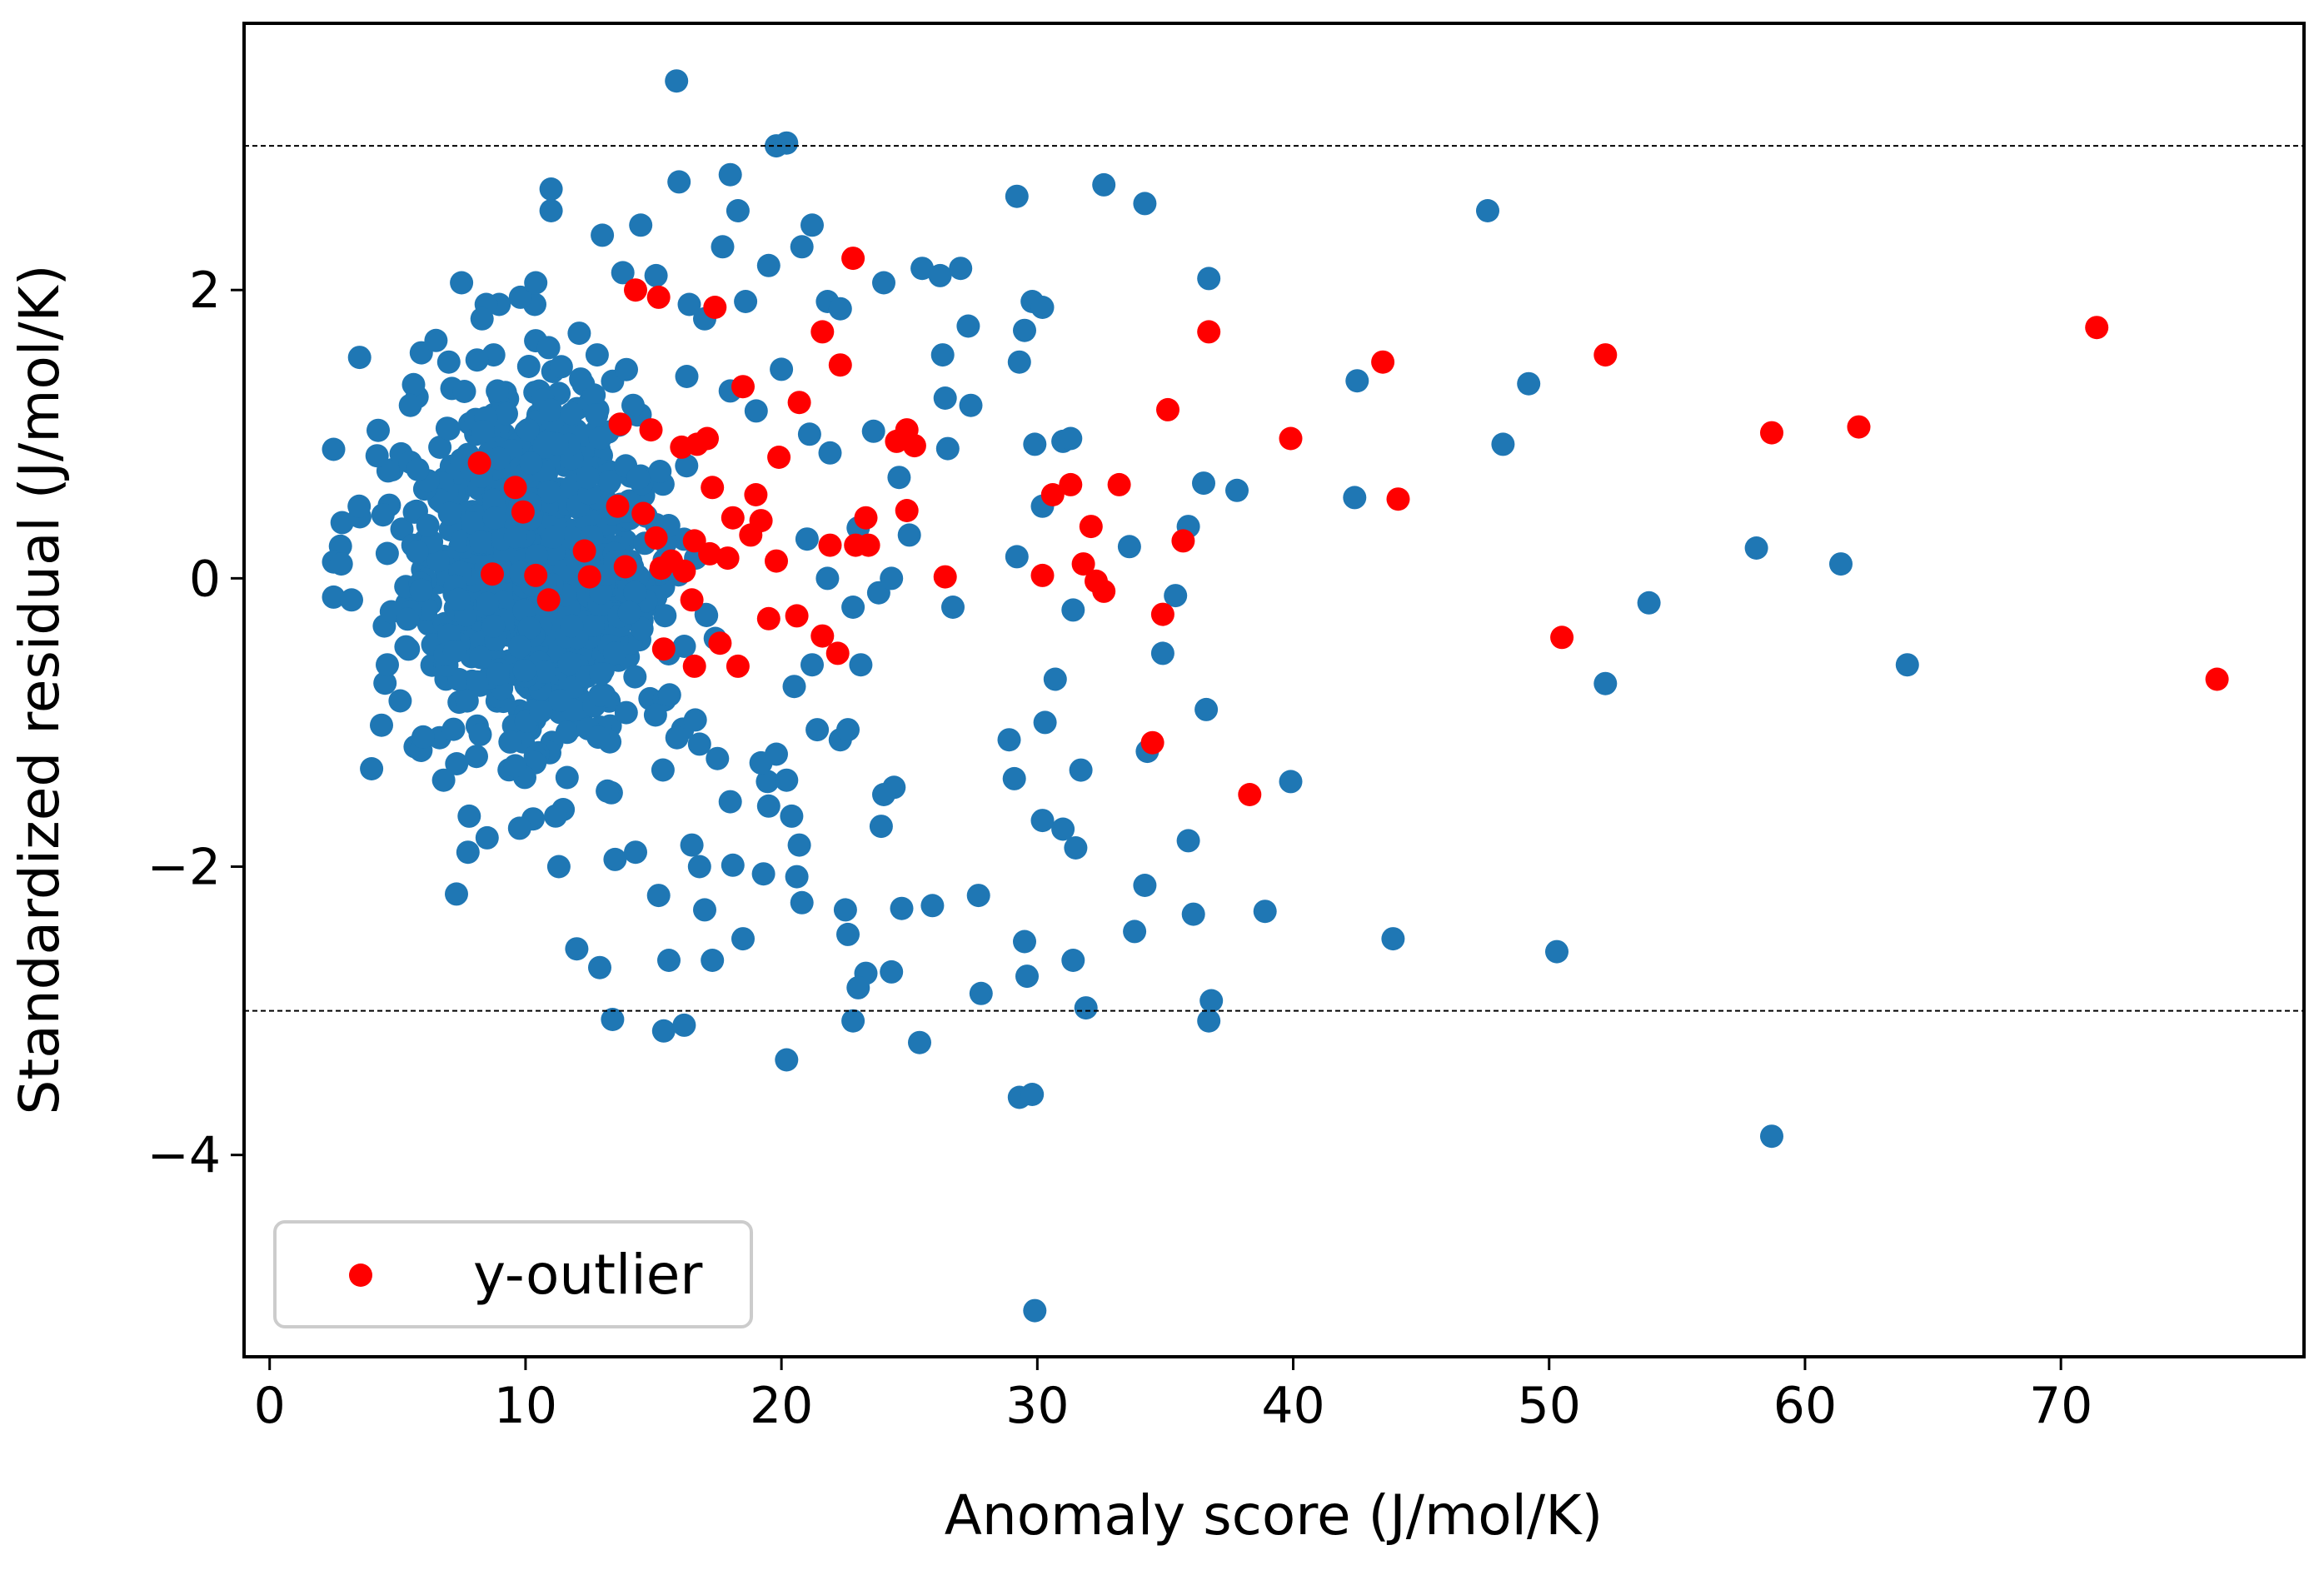 The image size is (2324, 1575). Describe the element at coordinates (270, 1406) in the screenshot. I see `x-tick-label: 0` at that location.